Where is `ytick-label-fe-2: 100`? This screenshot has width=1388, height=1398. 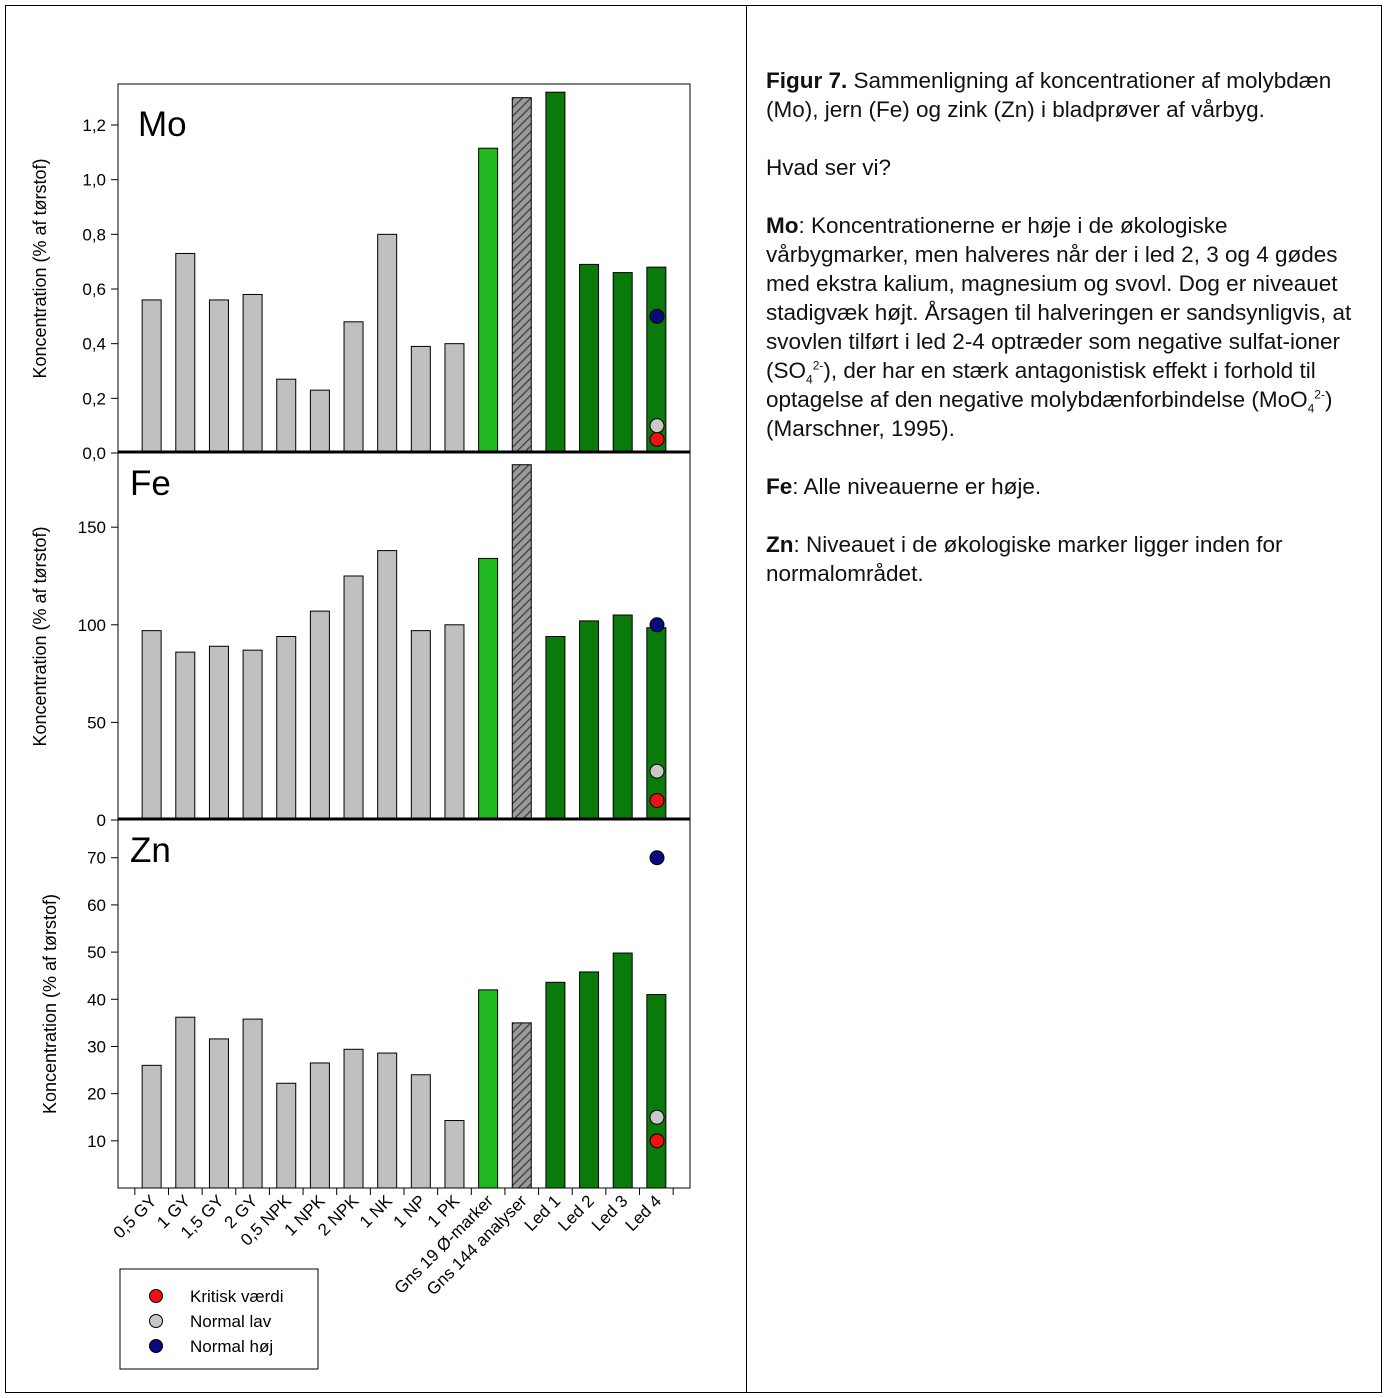
ytick-label-fe-2: 100 is located at coordinates (92, 625).